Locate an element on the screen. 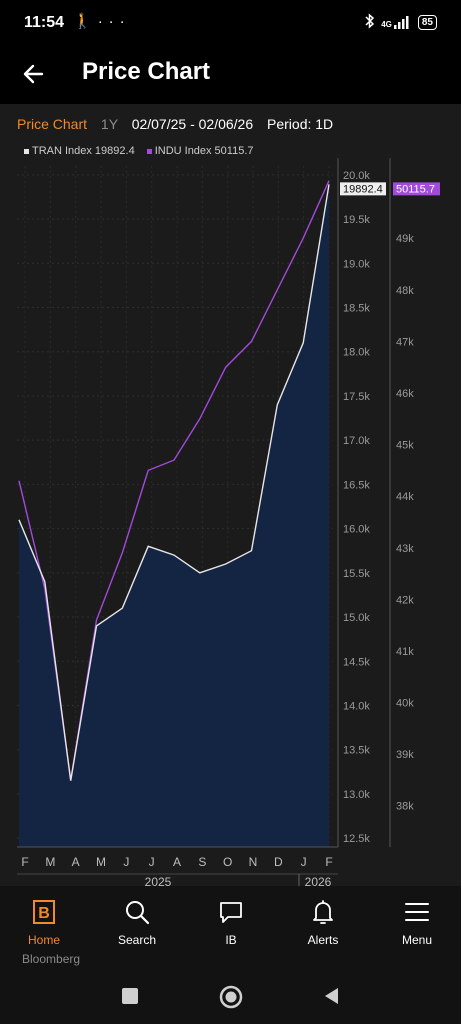 This screenshot has width=461, height=1024. left-axis-tick: 13.0k is located at coordinates (356, 795).